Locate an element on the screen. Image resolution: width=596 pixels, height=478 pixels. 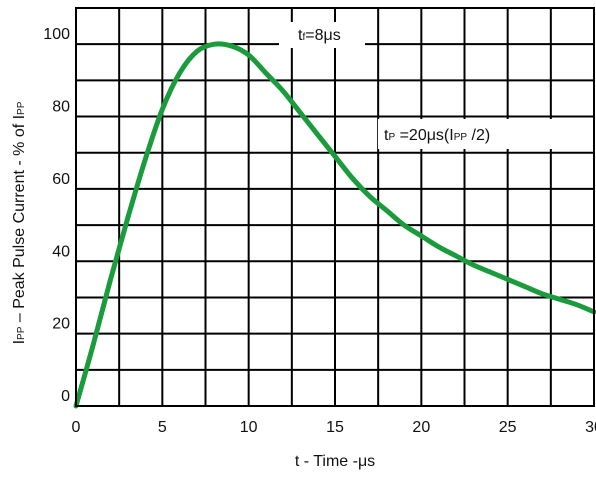
y-tick-label: 40 is located at coordinates (61, 251).